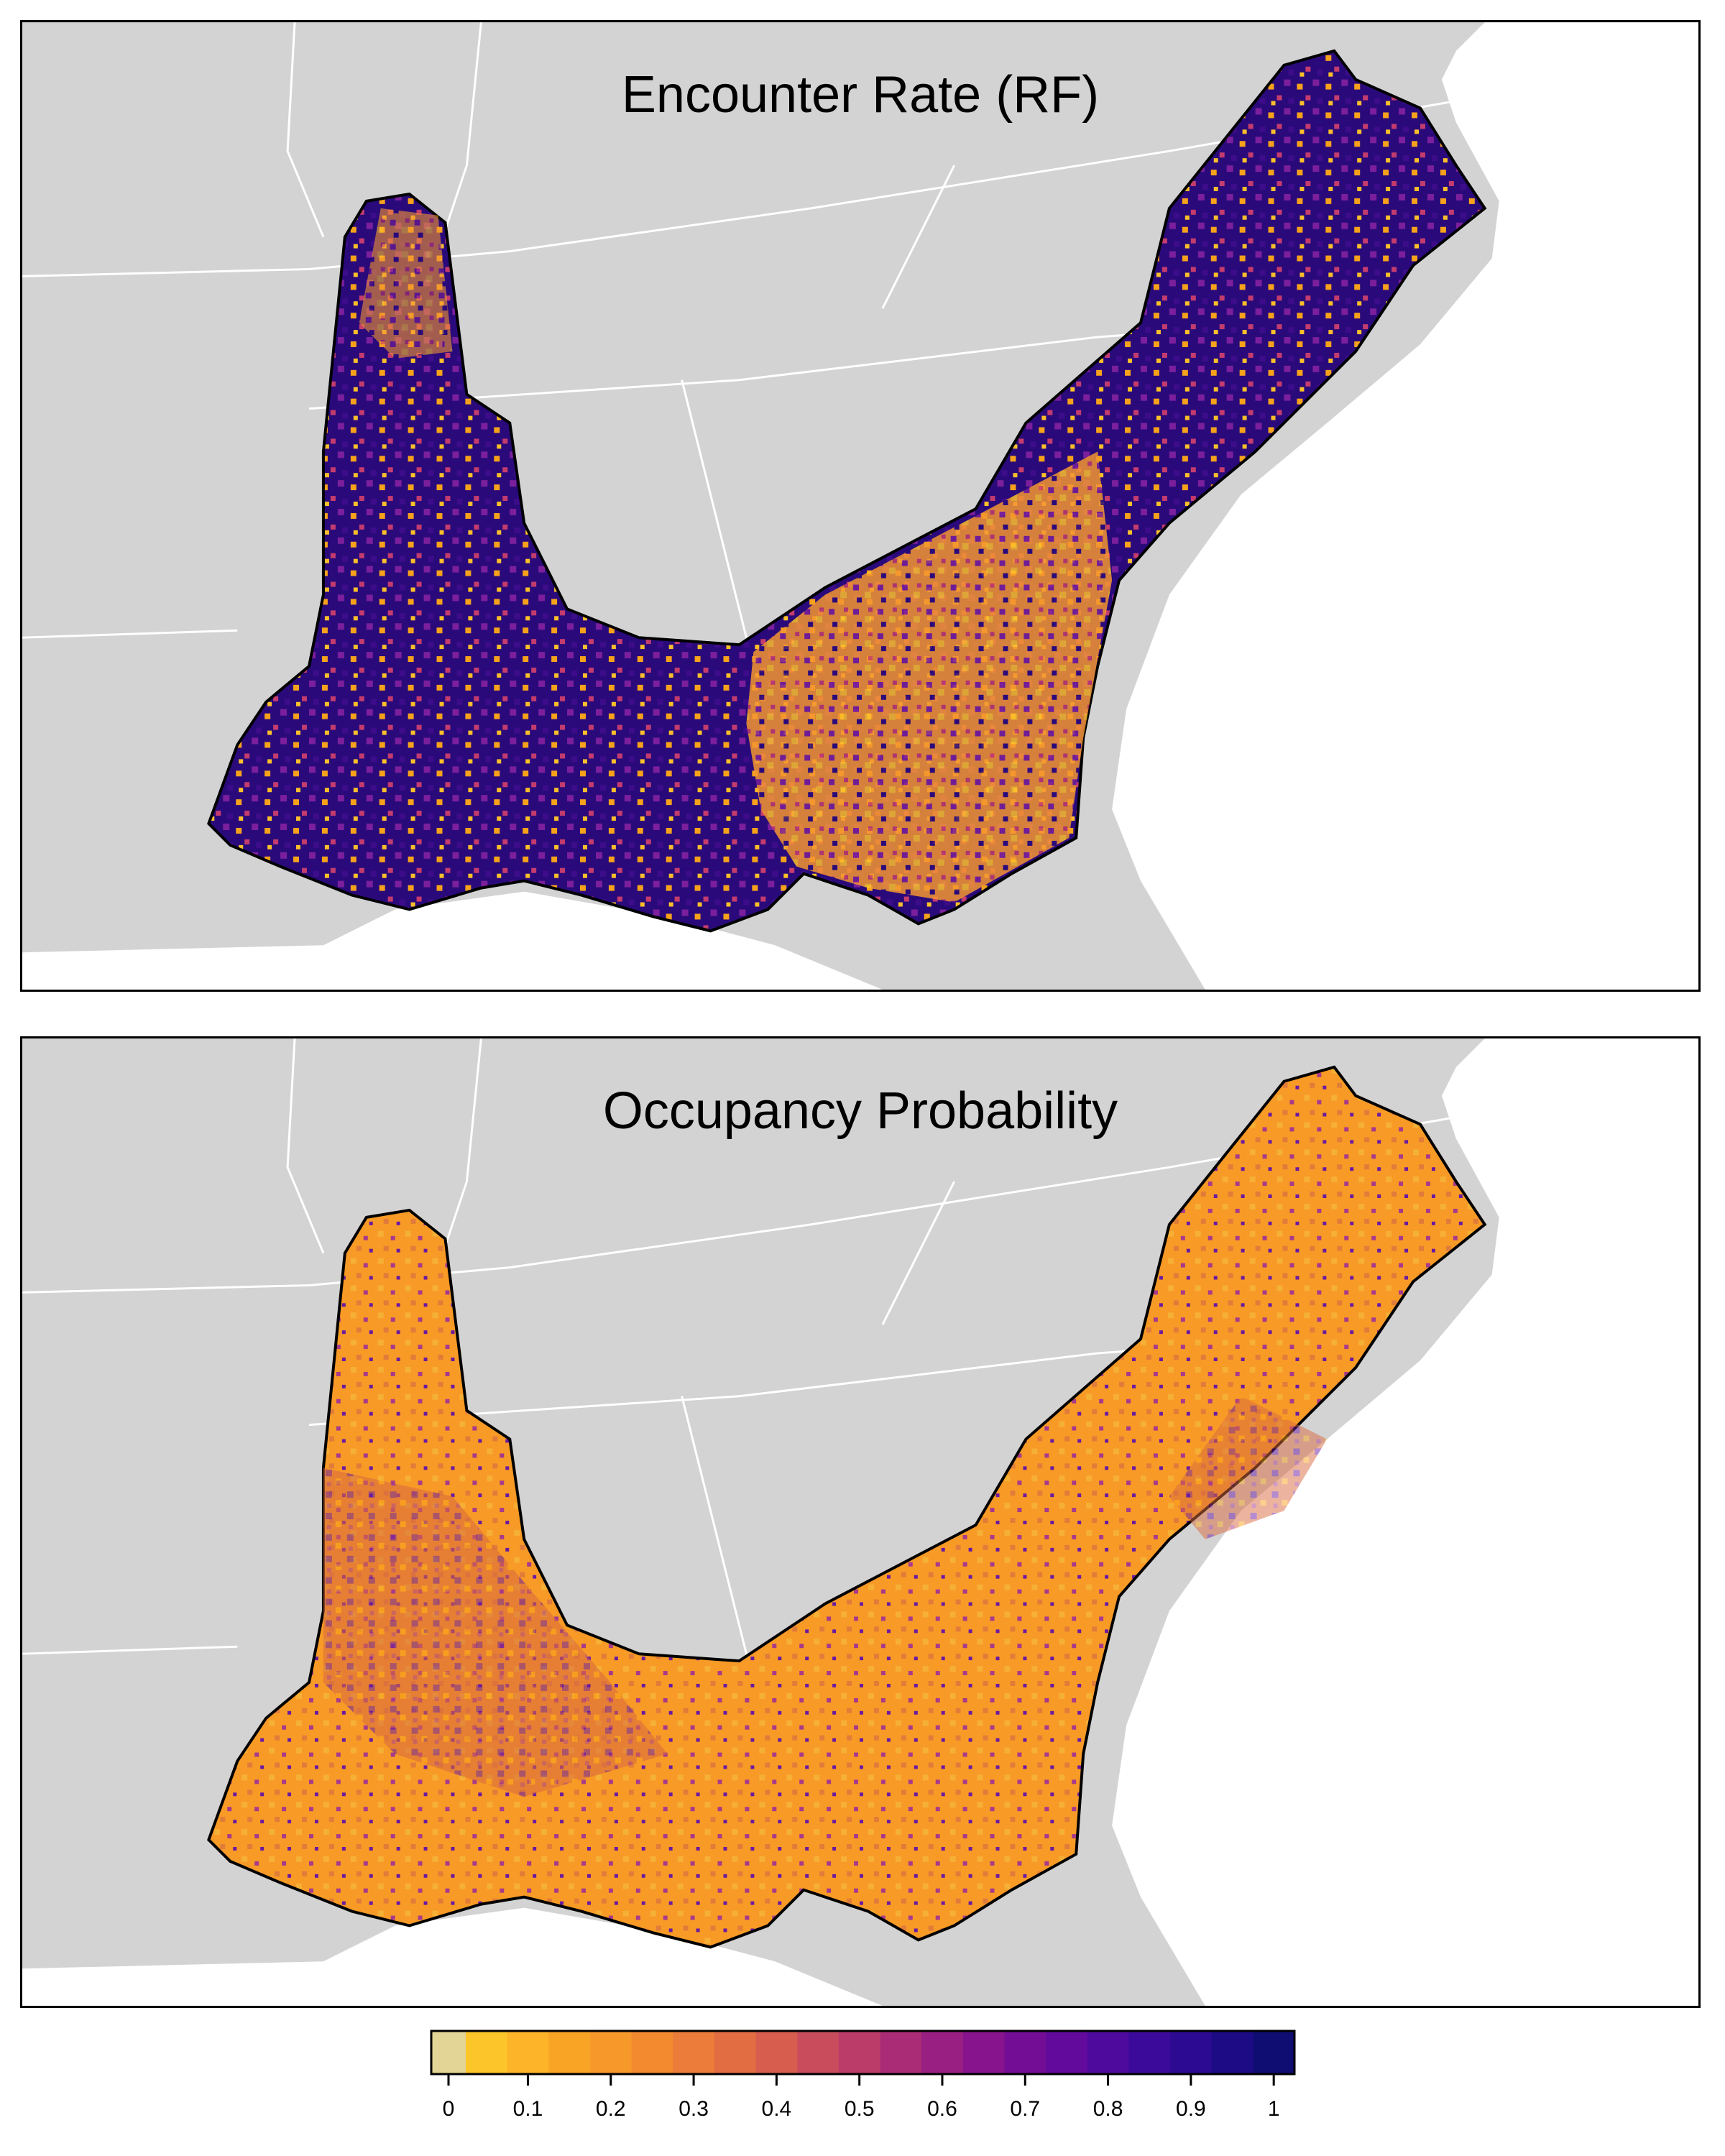 The height and width of the screenshot is (2156, 1725). I want to click on legend-tick-label: 0.6, so click(942, 2109).